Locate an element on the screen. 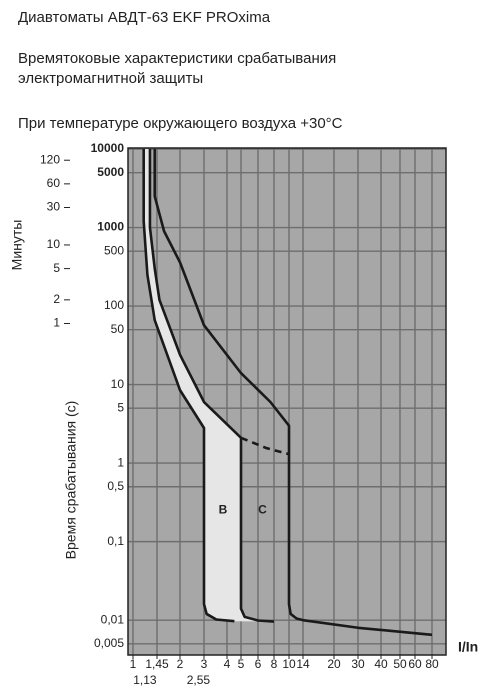  y-tick-label: 0,1 is located at coordinates (115, 541).